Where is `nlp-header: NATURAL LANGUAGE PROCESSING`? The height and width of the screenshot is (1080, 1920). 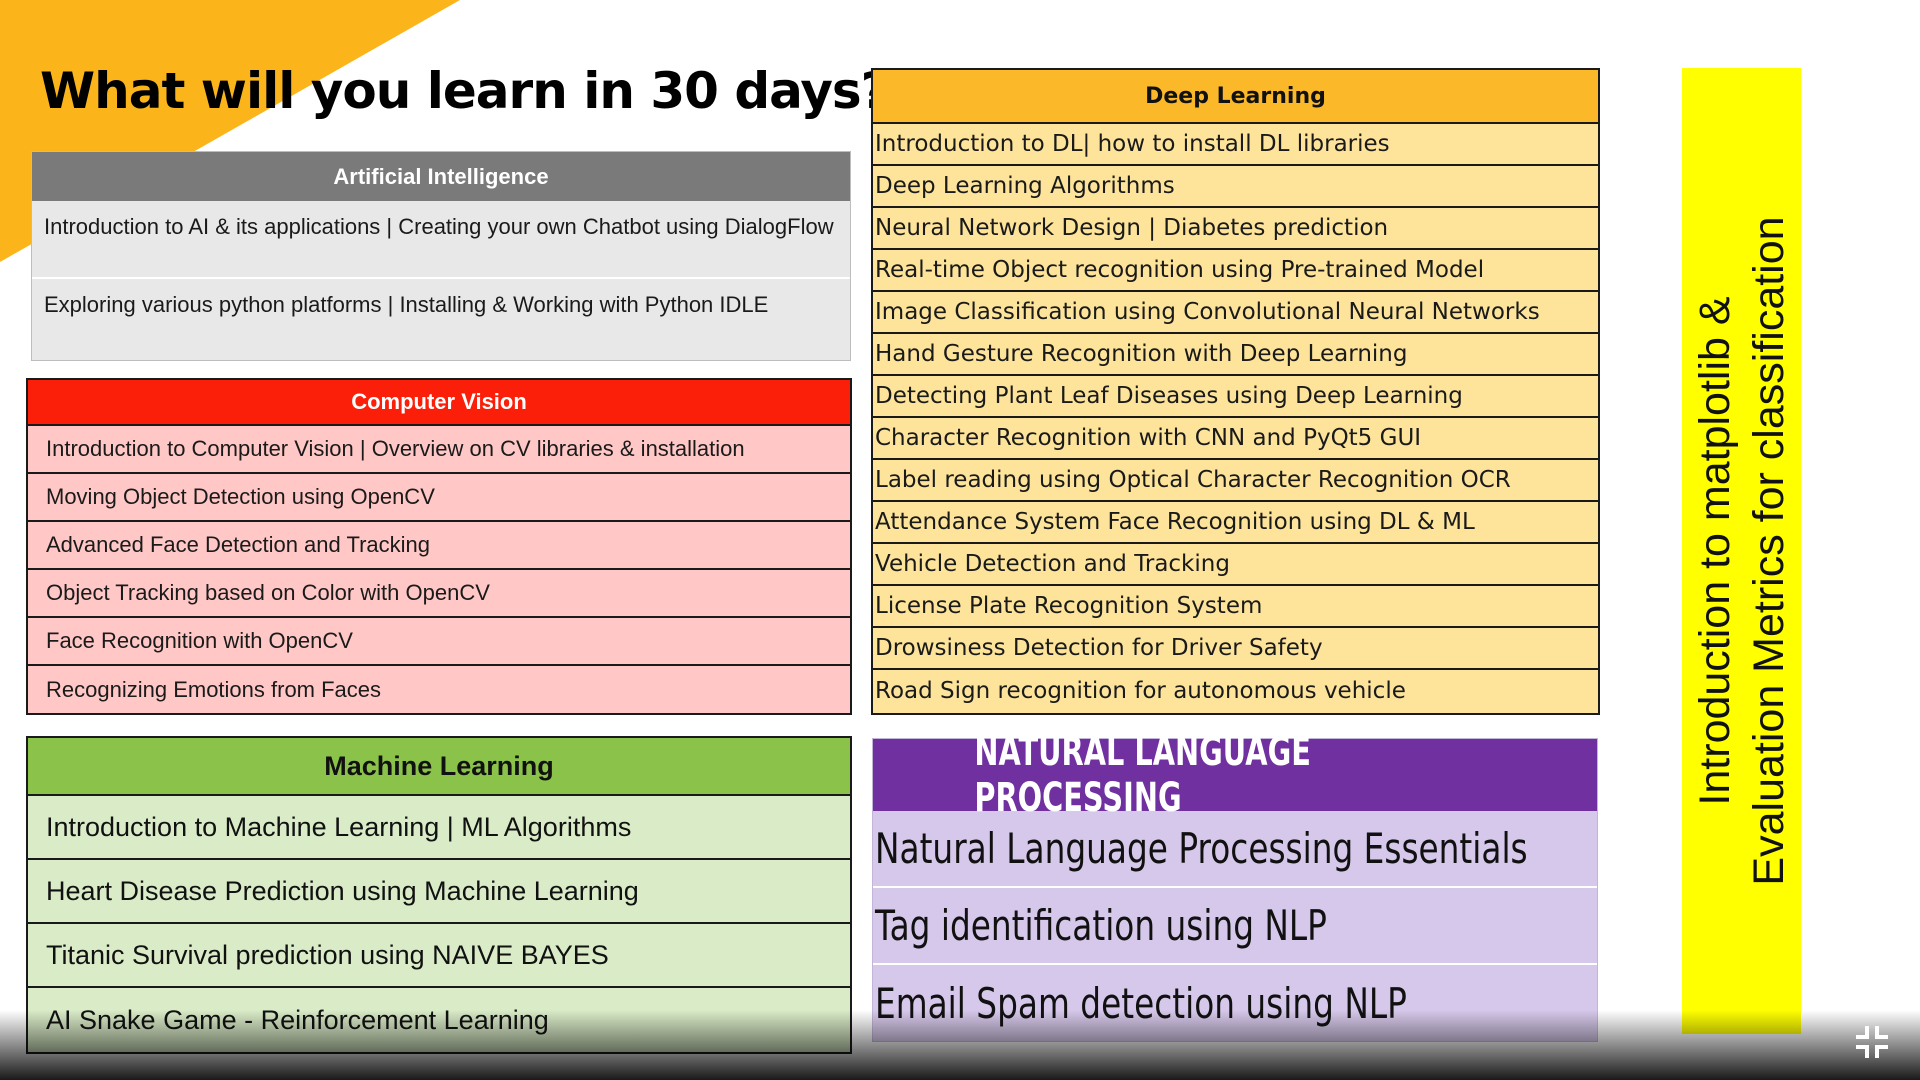
nlp-header: NATURAL LANGUAGE PROCESSING is located at coordinates (1235, 775).